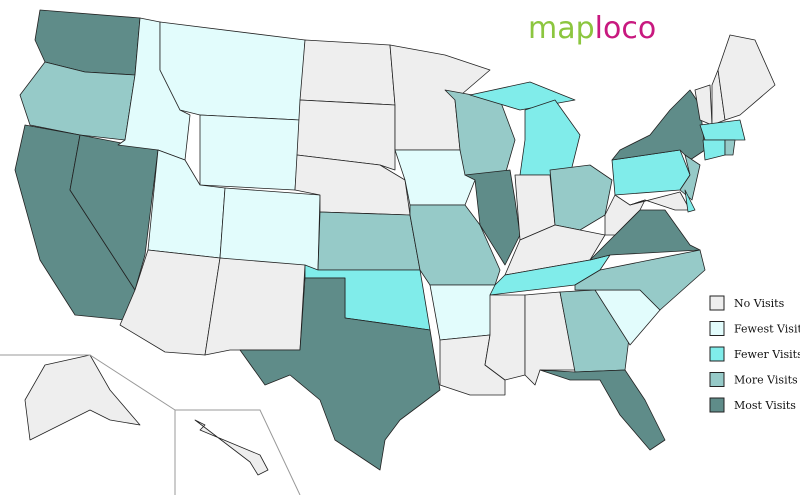 This screenshot has height=495, width=800. Describe the element at coordinates (561, 28) in the screenshot. I see `logo-map: map` at that location.